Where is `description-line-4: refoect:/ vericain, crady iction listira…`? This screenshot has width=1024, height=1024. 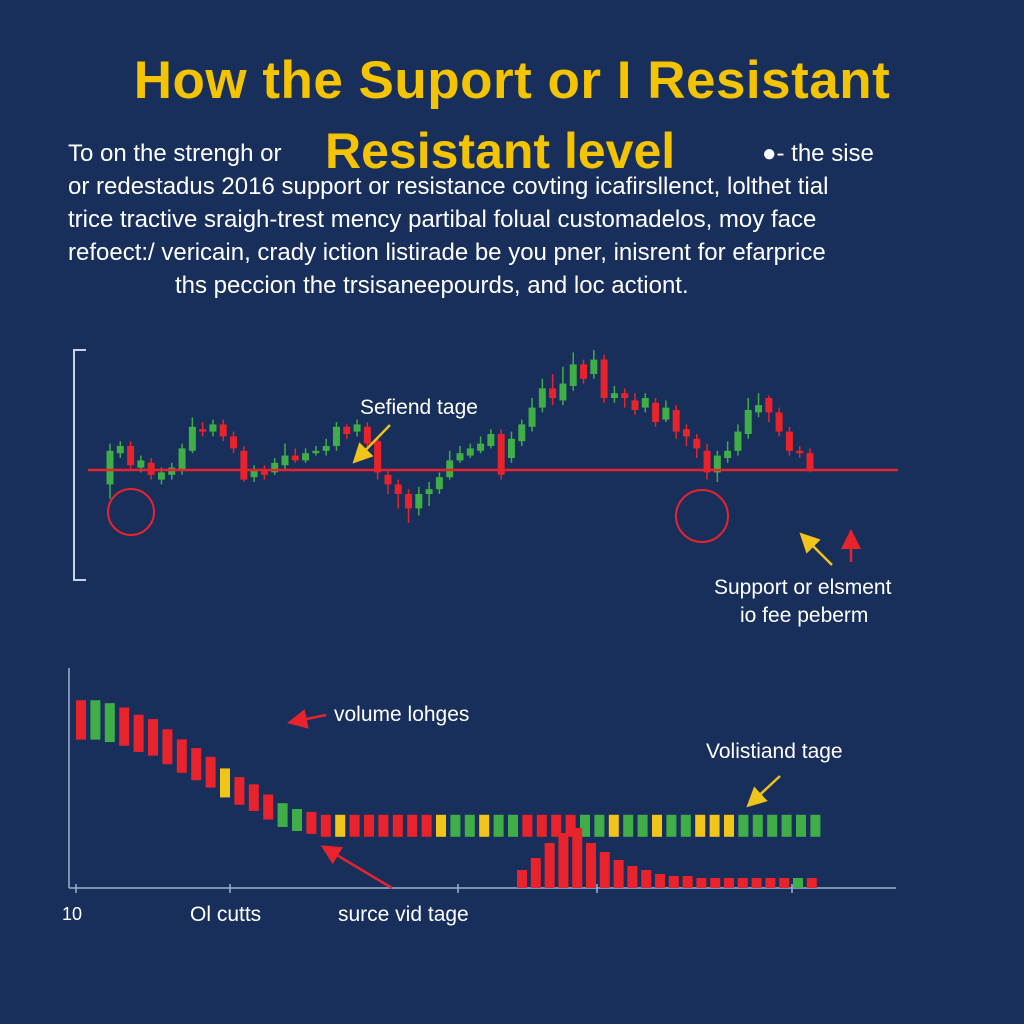 description-line-4: refoect:/ vericain, crady iction listira… is located at coordinates (447, 252).